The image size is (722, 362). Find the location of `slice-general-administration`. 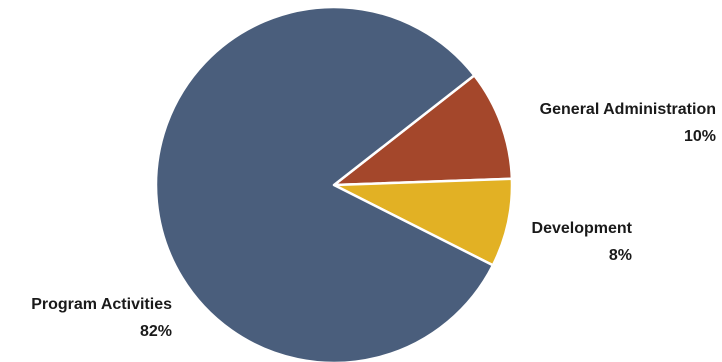

slice-general-administration is located at coordinates (423, 130).